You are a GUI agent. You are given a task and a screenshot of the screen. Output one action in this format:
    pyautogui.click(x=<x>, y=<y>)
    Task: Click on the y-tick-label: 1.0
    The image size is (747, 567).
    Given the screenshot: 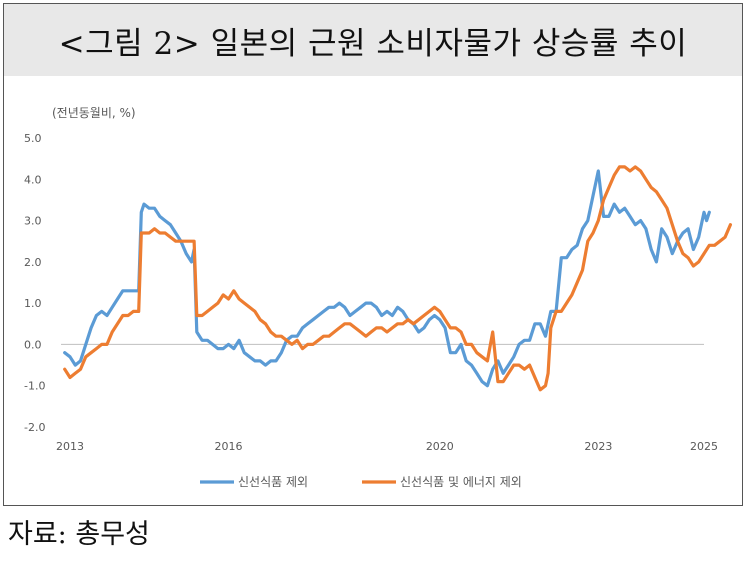 What is the action you would take?
    pyautogui.click(x=33, y=303)
    